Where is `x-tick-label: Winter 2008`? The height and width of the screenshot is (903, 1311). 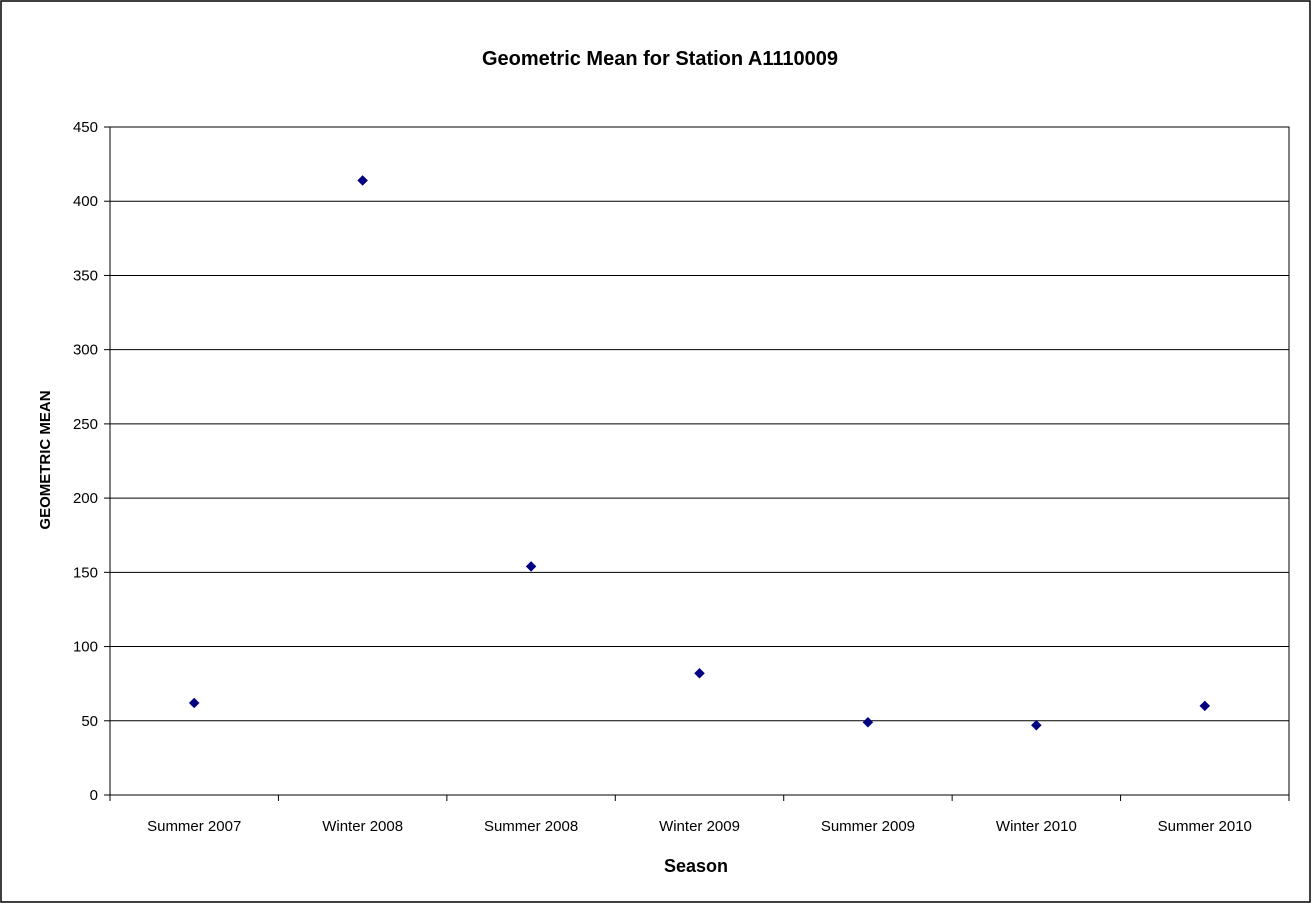 x-tick-label: Winter 2008 is located at coordinates (362, 826).